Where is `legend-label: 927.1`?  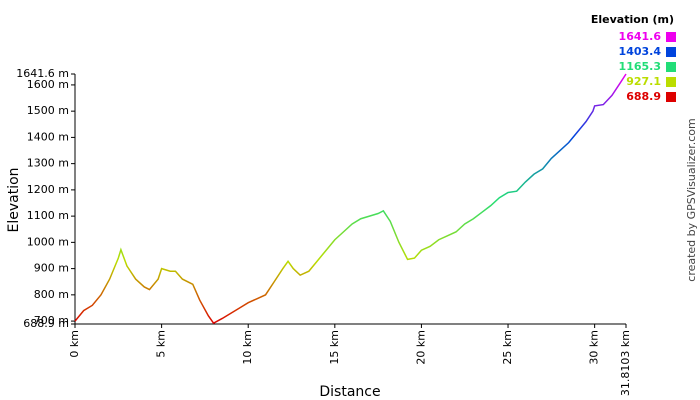
legend-label: 927.1 is located at coordinates (643, 81).